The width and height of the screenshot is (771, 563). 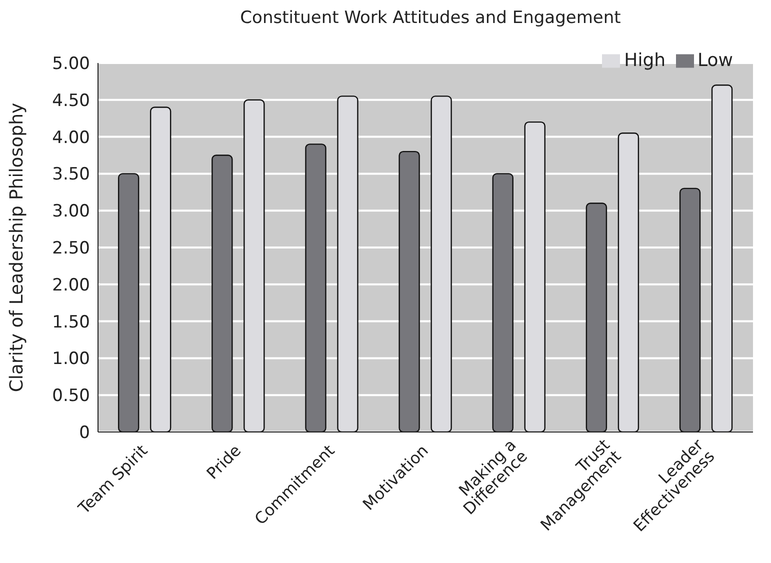 What do you see at coordinates (71, 64) in the screenshot?
I see `y-tick-label: 5.00` at bounding box center [71, 64].